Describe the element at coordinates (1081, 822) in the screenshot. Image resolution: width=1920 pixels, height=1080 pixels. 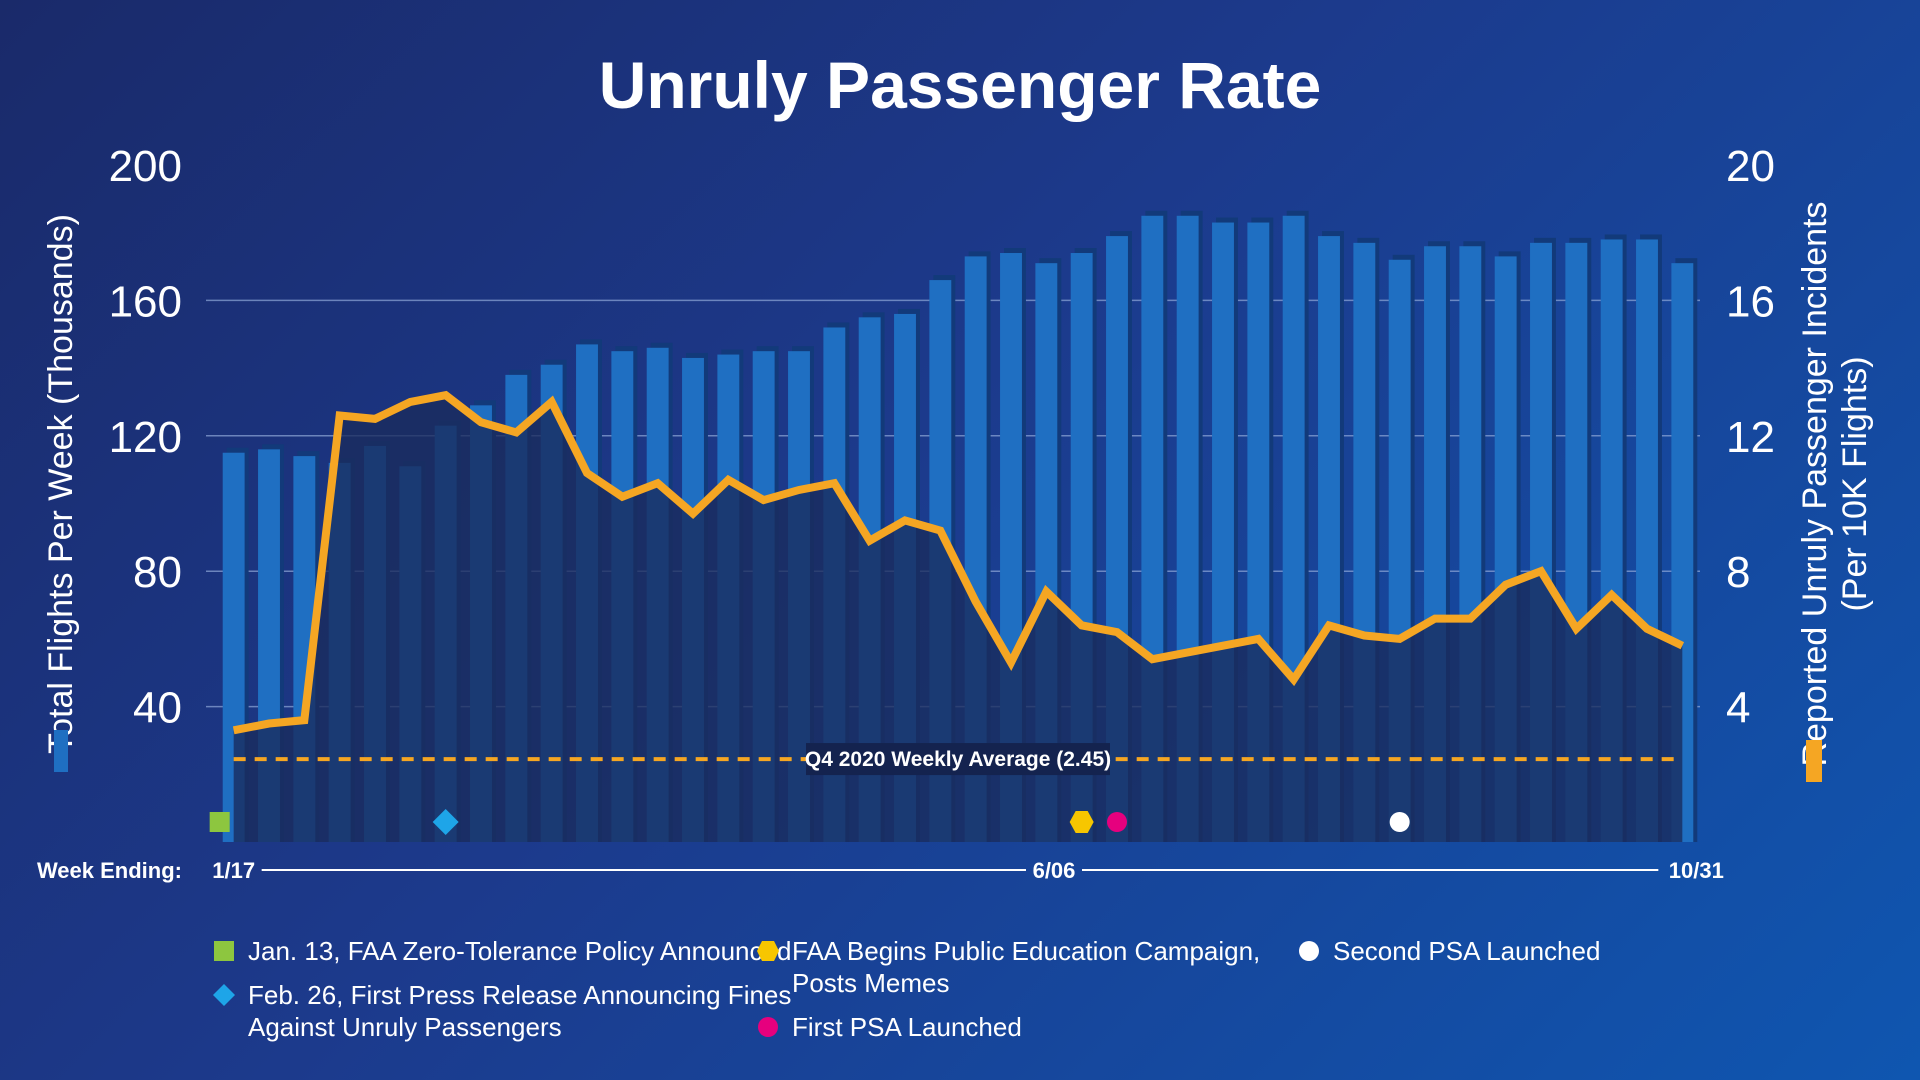
I see `event-marker-hexagon` at that location.